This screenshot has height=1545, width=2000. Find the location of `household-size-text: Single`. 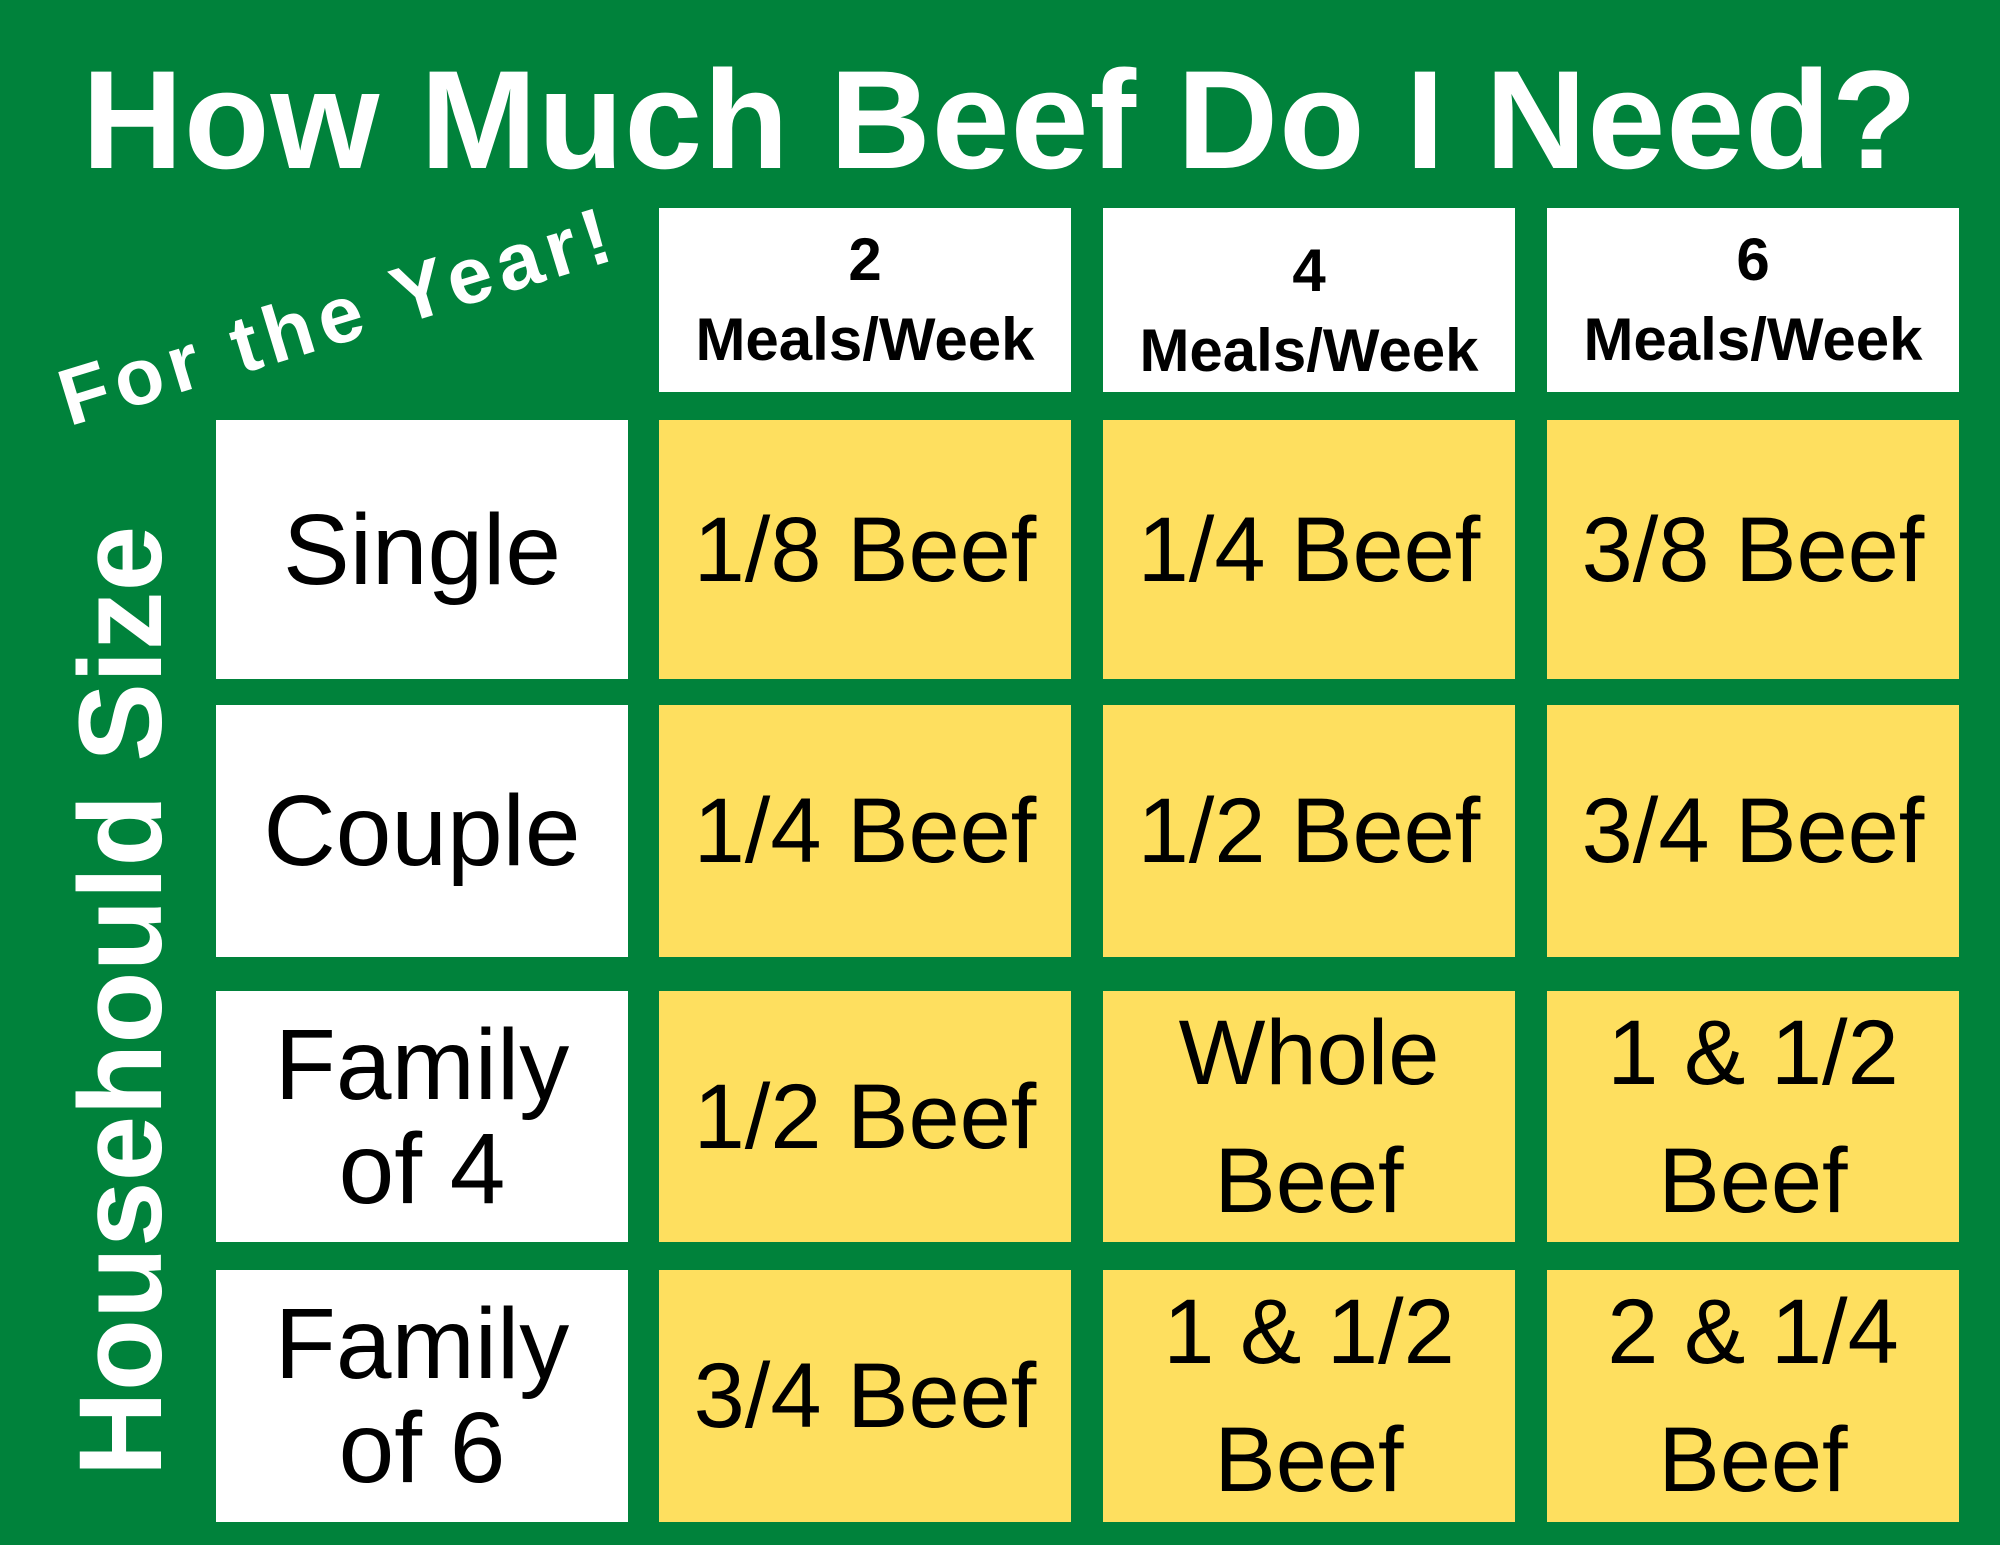

household-size-text: Single is located at coordinates (422, 549).